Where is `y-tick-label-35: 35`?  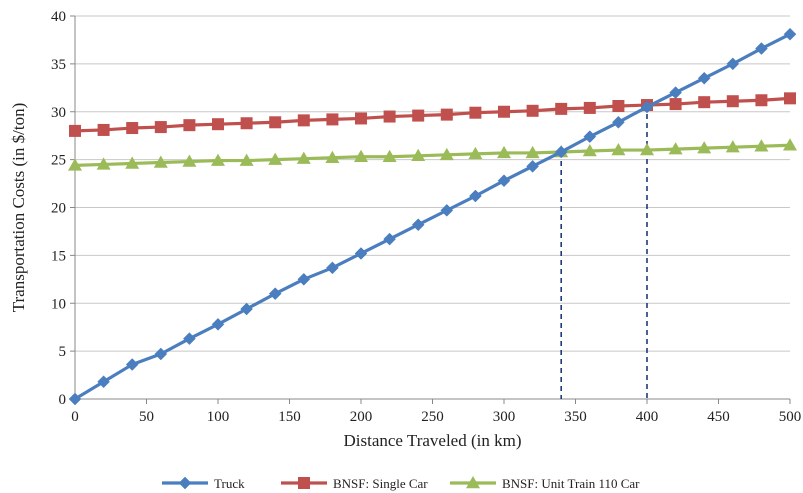 y-tick-label-35: 35 is located at coordinates (58, 65).